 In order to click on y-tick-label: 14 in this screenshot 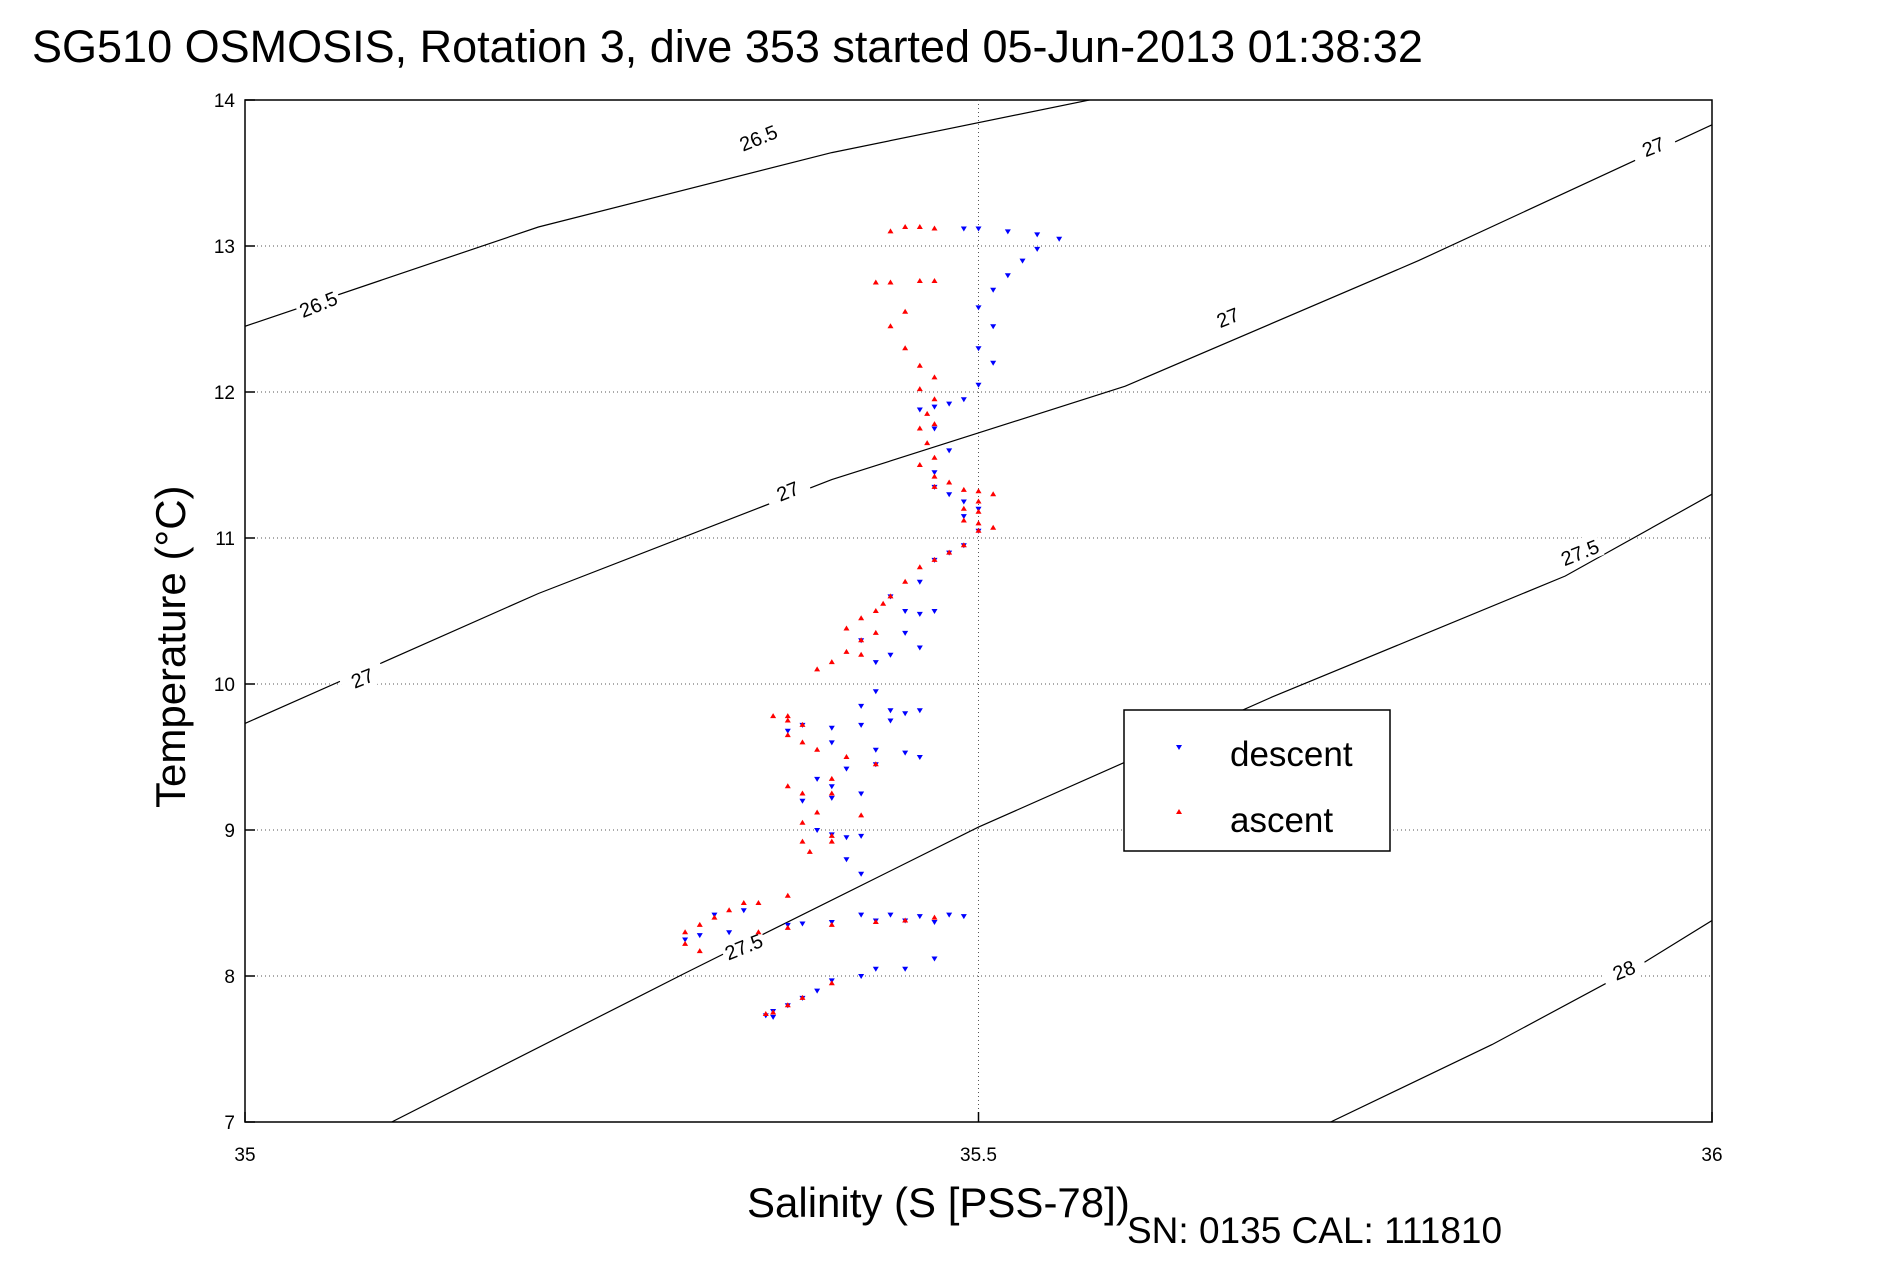, I will do `click(225, 101)`.